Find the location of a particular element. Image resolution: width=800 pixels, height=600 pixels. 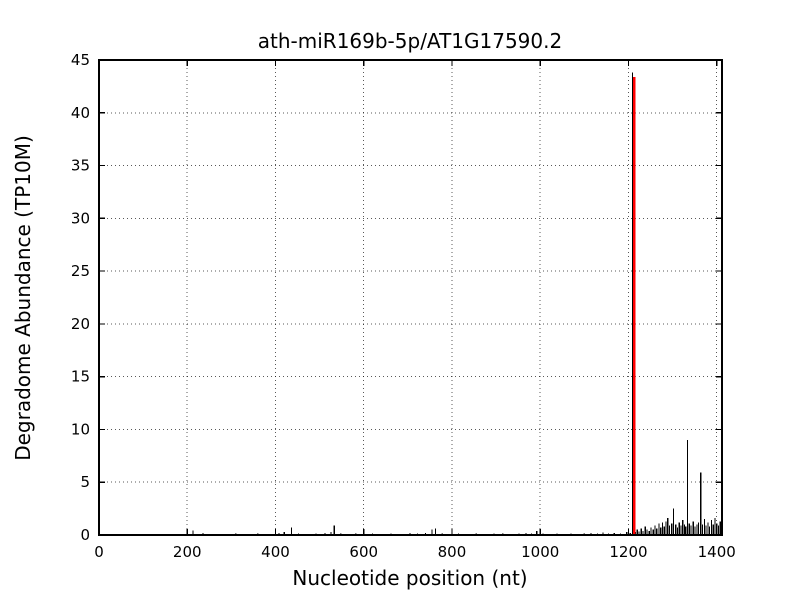

x-tick-label: 0 is located at coordinates (99, 552).